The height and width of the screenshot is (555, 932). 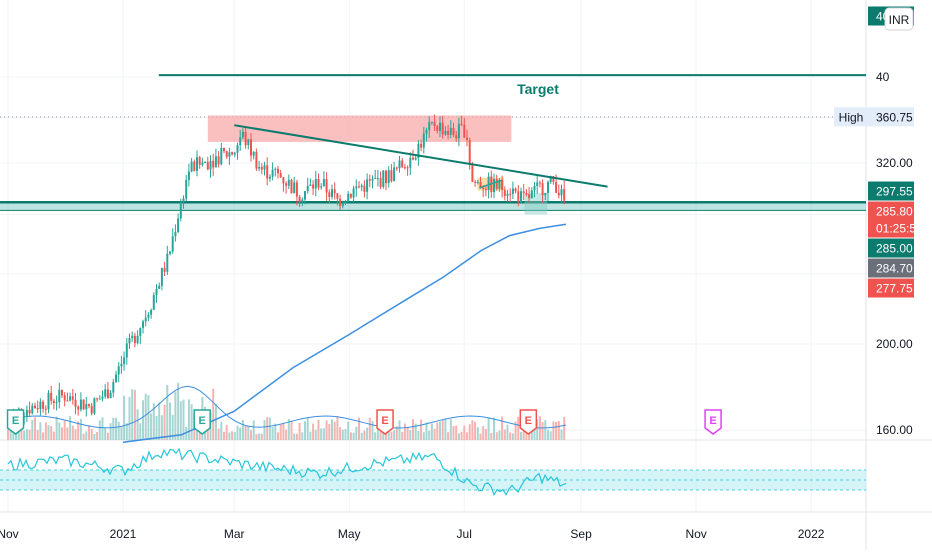 I want to click on price-tag-value: 277.75, so click(x=894, y=289).